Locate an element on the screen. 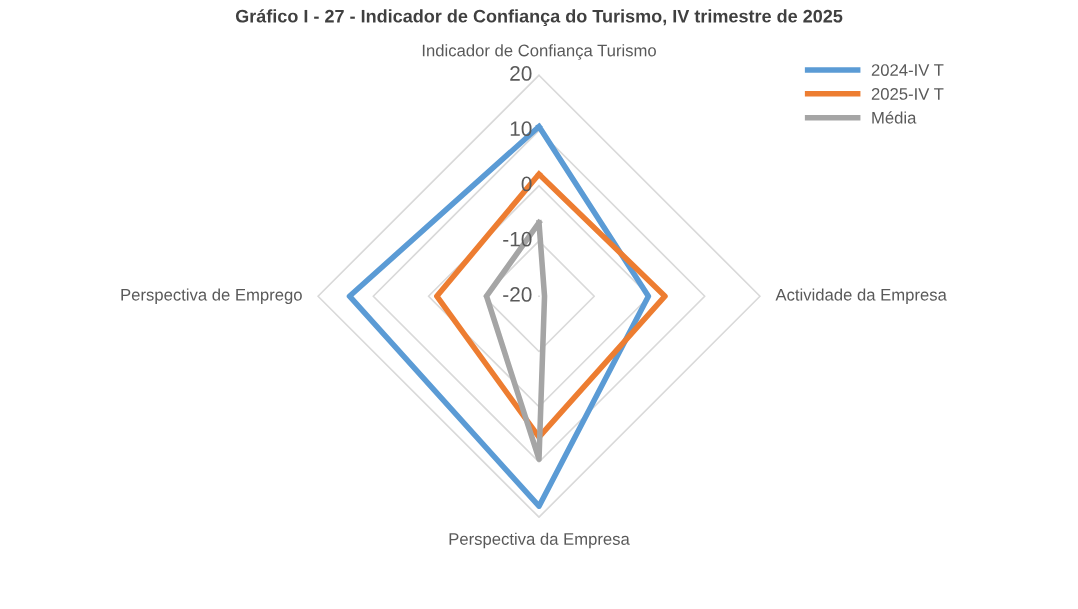 Image resolution: width=1078 pixels, height=609 pixels. y-tick-label: -10 is located at coordinates (517, 239).